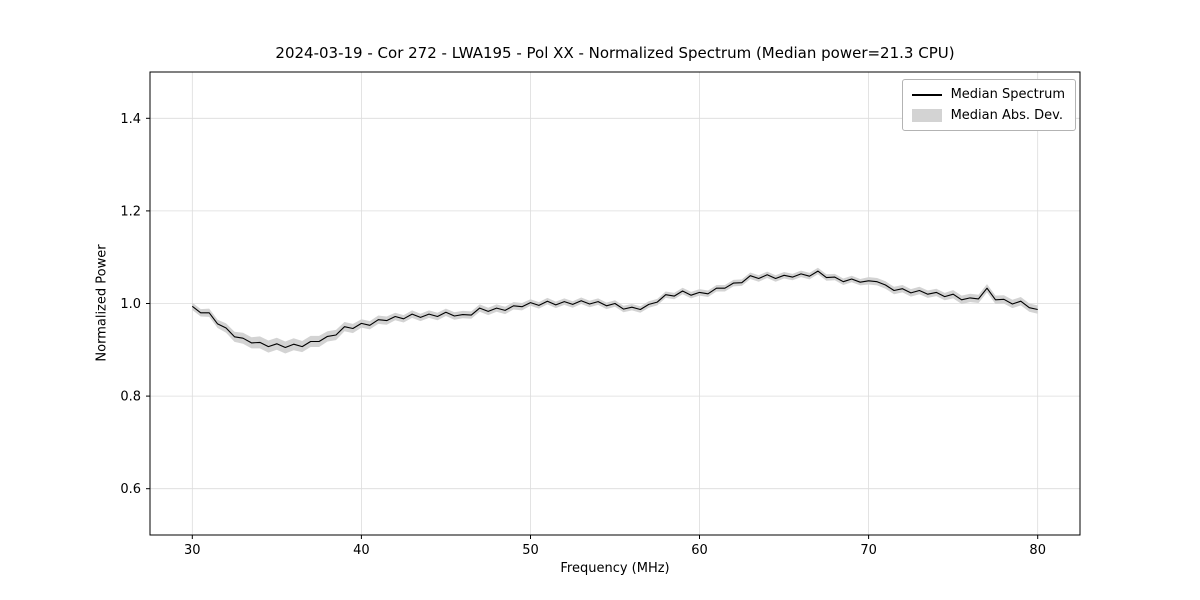 Image resolution: width=1200 pixels, height=600 pixels. Describe the element at coordinates (130, 211) in the screenshot. I see `y-tick-label: 1.2` at that location.